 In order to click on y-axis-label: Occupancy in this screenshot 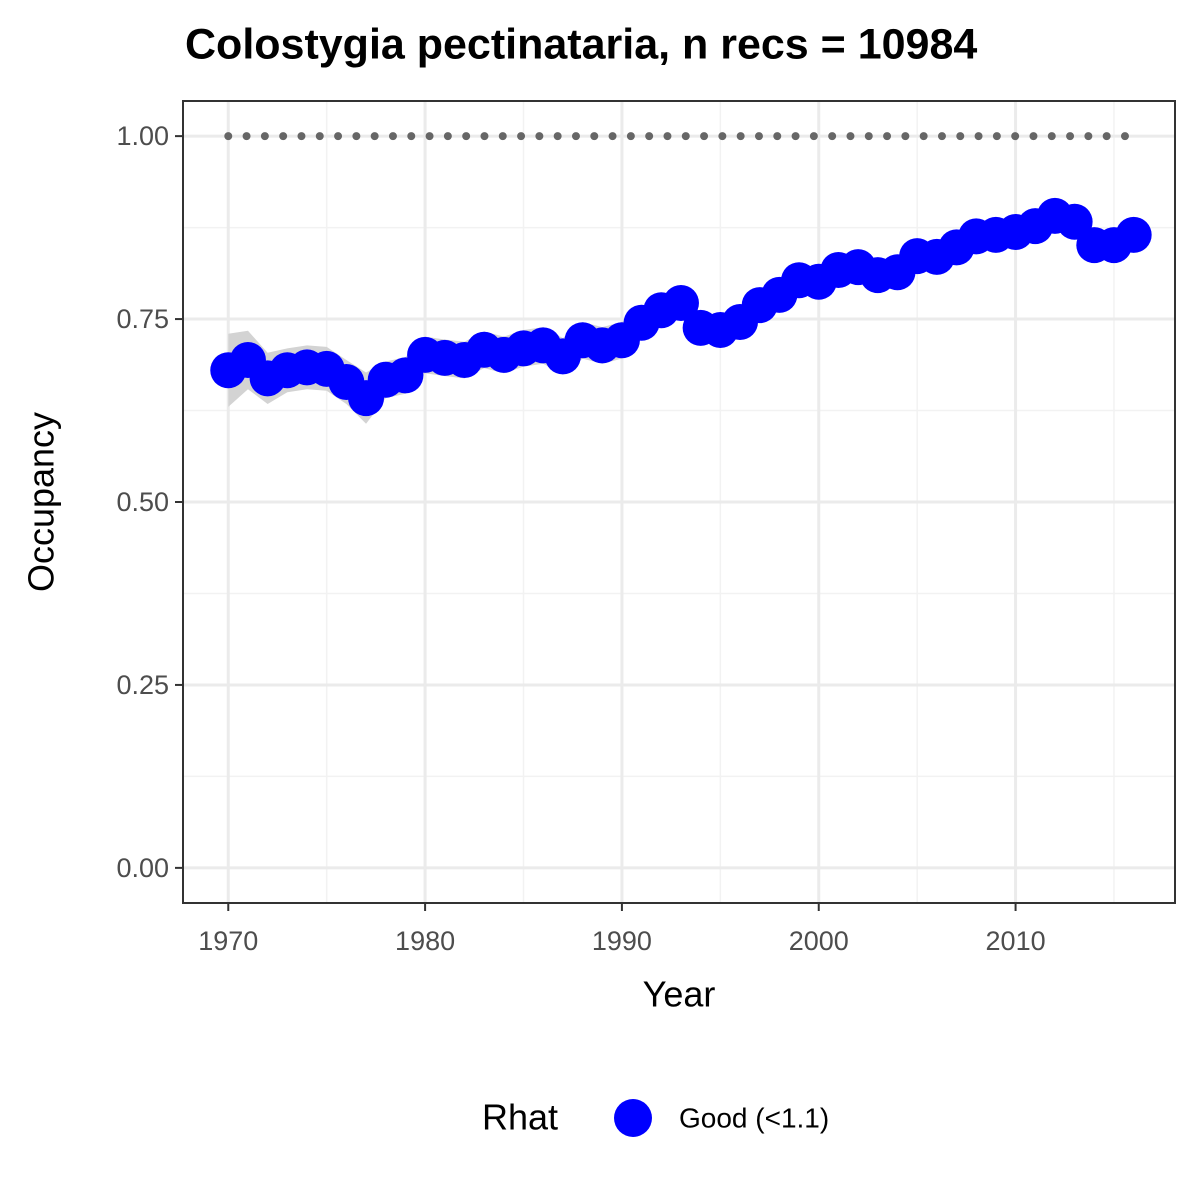, I will do `click(41, 502)`.